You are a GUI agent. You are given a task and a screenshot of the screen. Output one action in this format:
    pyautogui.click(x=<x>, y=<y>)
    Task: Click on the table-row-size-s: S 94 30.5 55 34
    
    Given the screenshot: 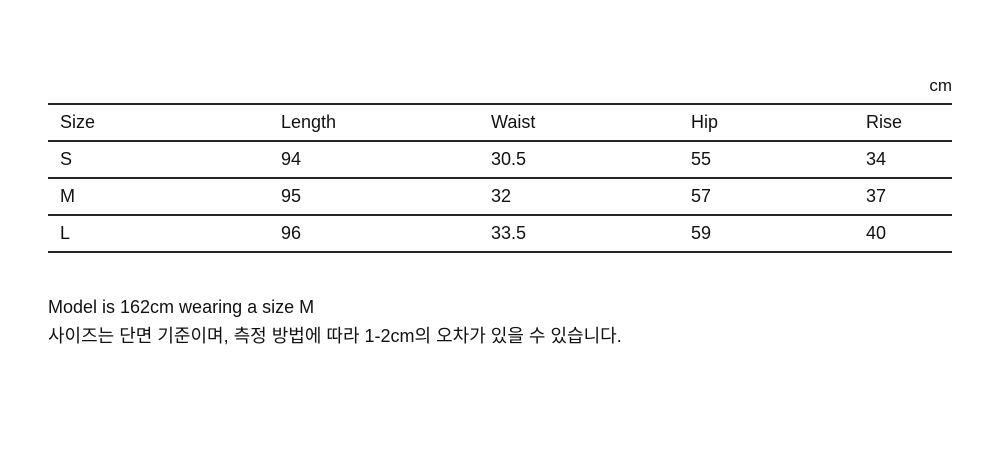 What is the action you would take?
    pyautogui.click(x=500, y=159)
    